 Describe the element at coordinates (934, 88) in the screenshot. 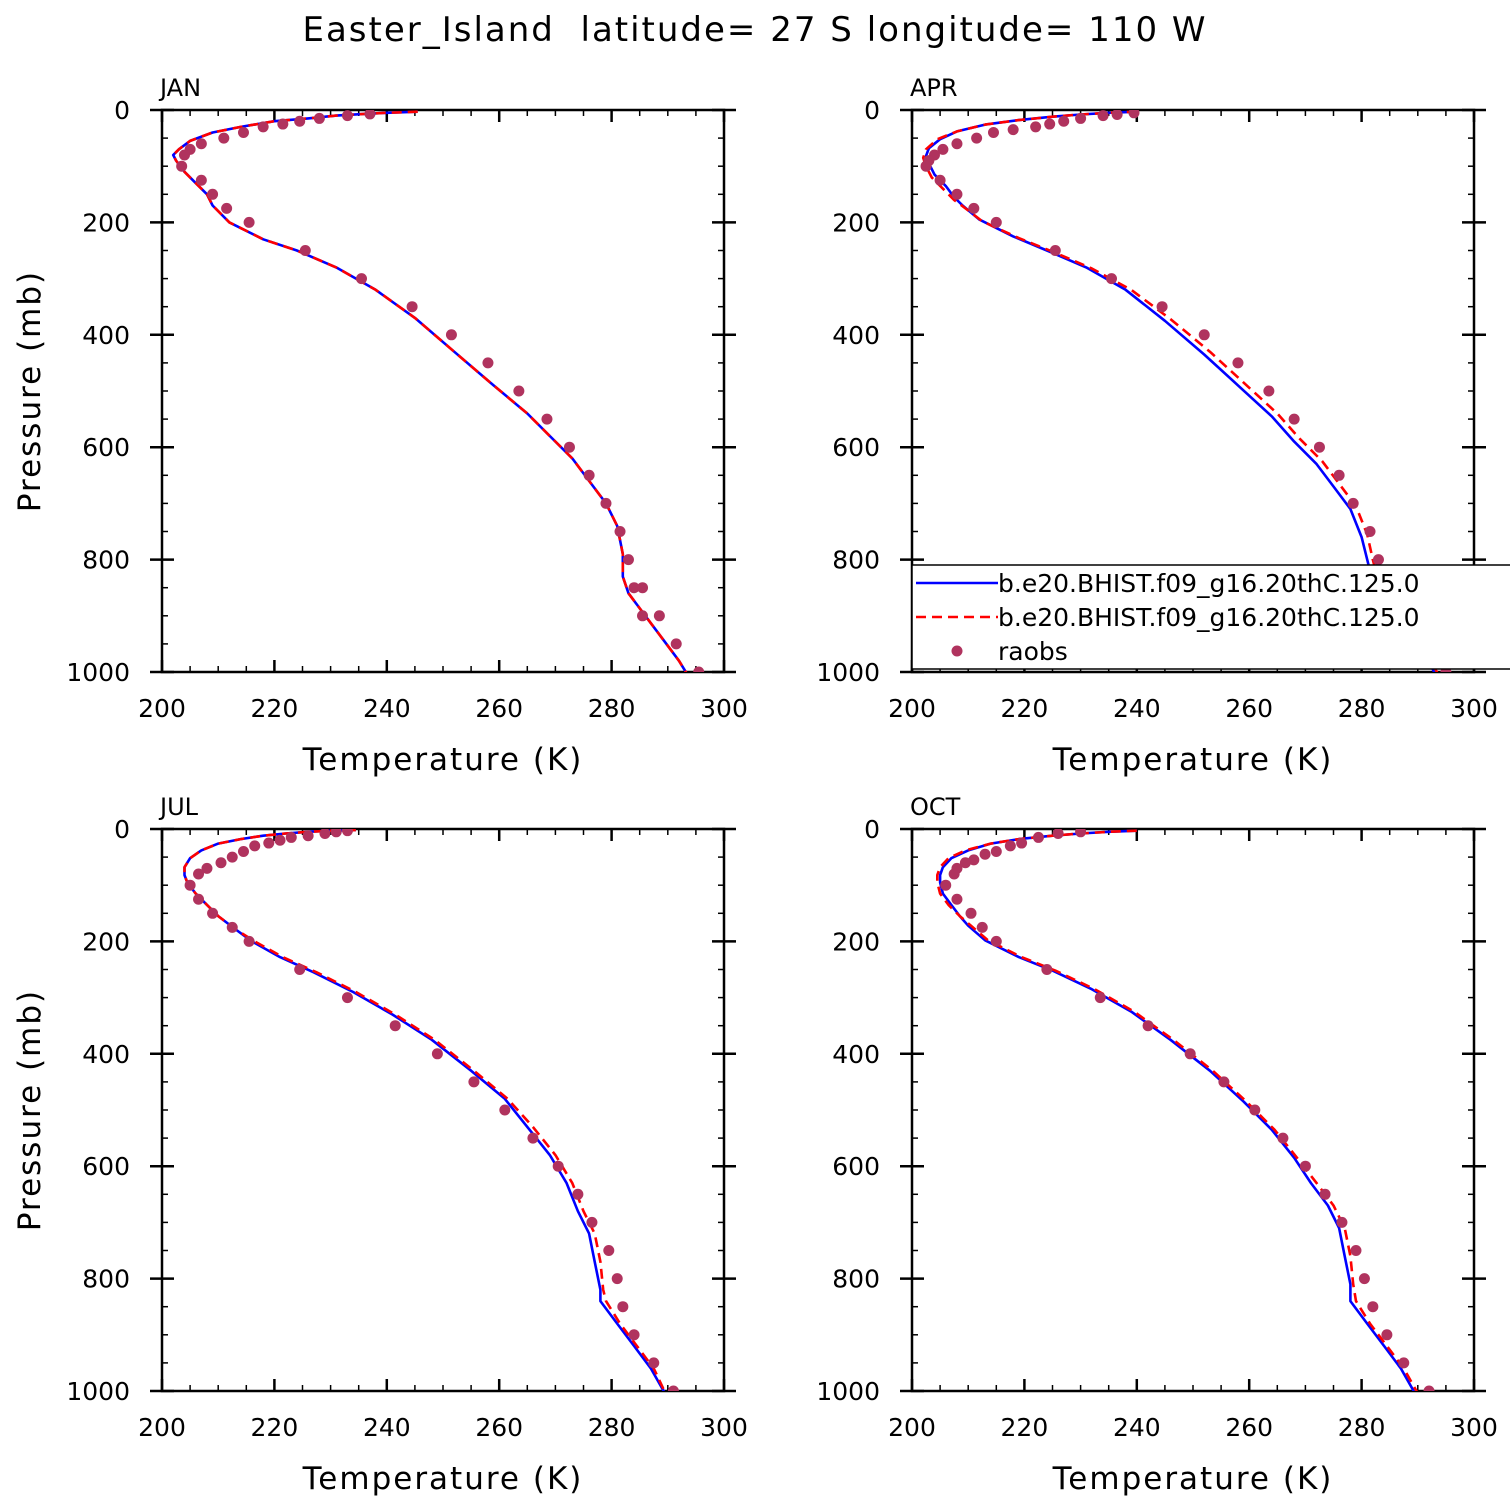

I see `panel-title: APR` at that location.